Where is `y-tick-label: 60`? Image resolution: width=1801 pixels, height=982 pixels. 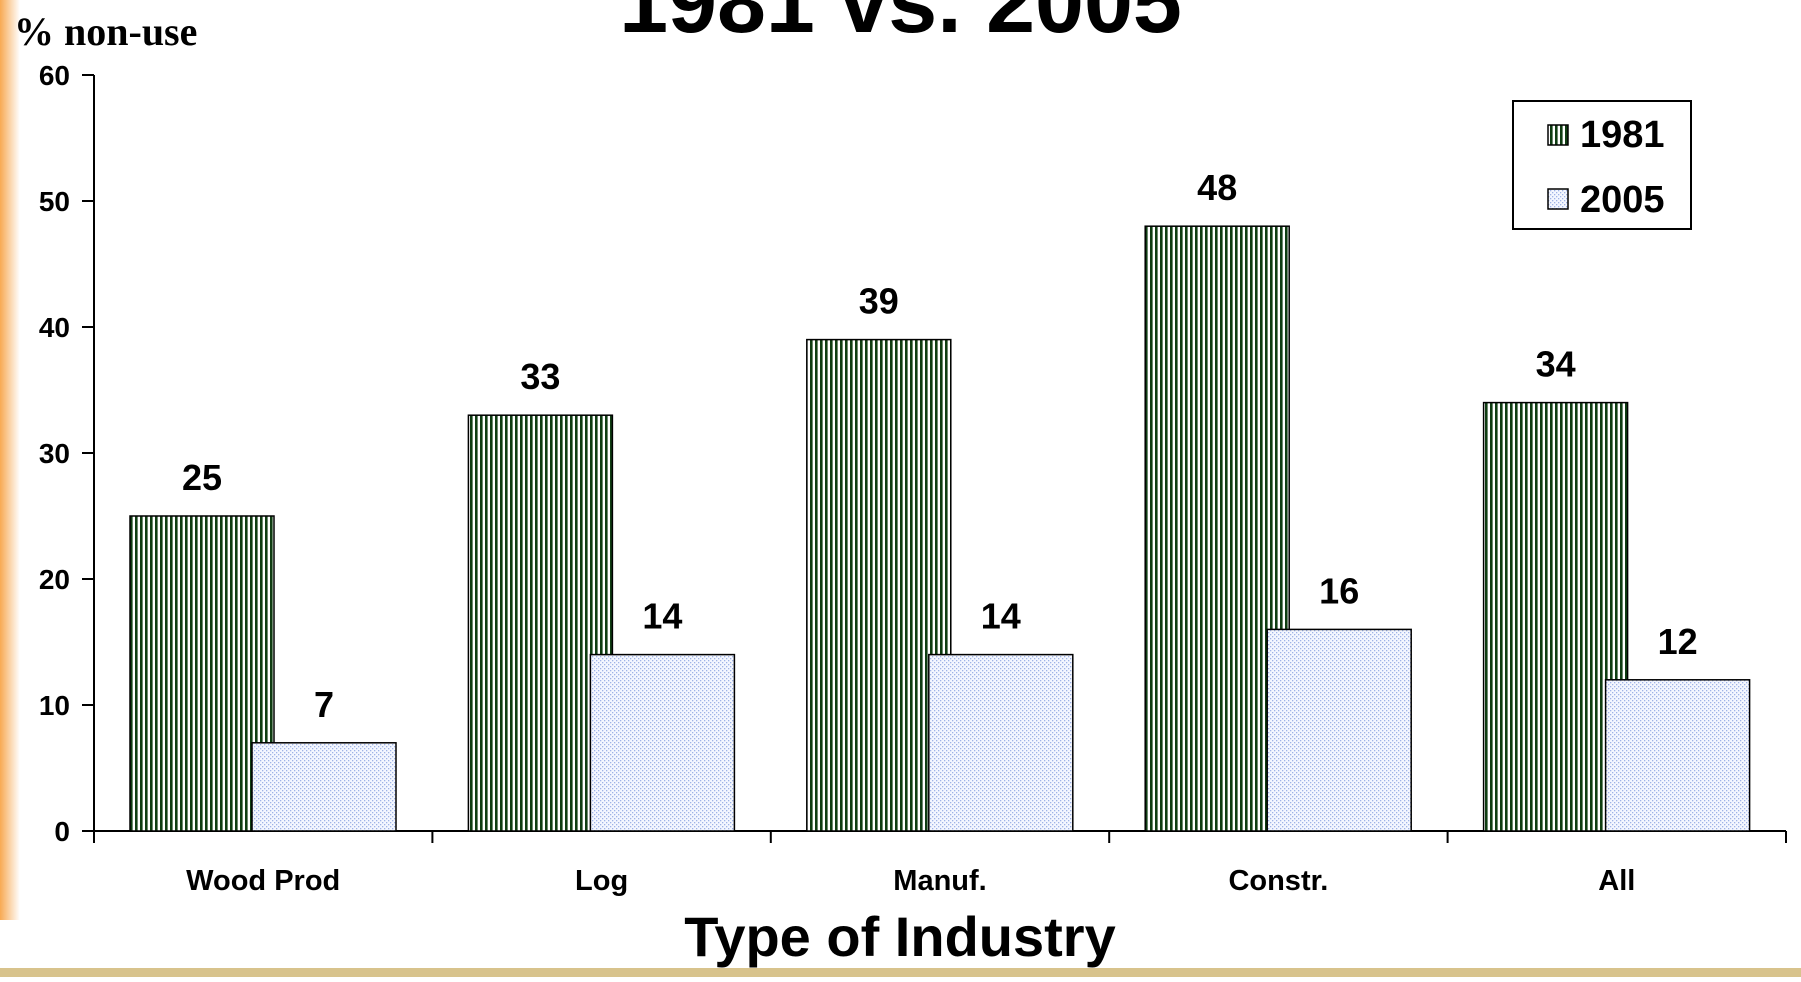 y-tick-label: 60 is located at coordinates (54, 75).